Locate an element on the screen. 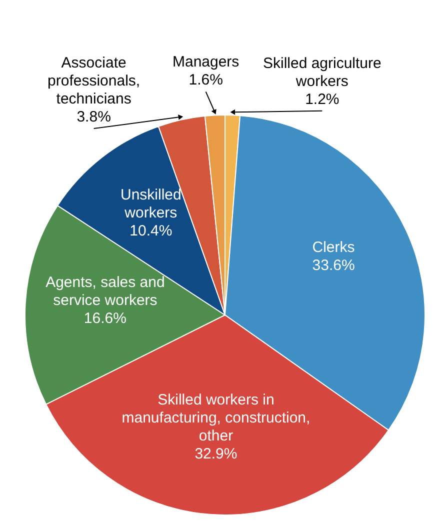 This screenshot has width=437, height=522. data-label: 33.6% is located at coordinates (333, 265).